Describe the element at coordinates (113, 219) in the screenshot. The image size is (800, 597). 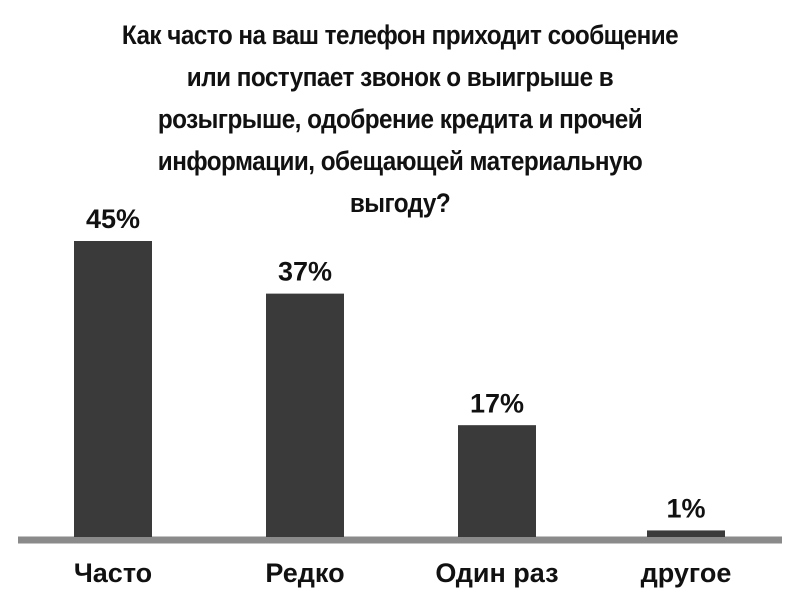
I see `value-label: 45%` at that location.